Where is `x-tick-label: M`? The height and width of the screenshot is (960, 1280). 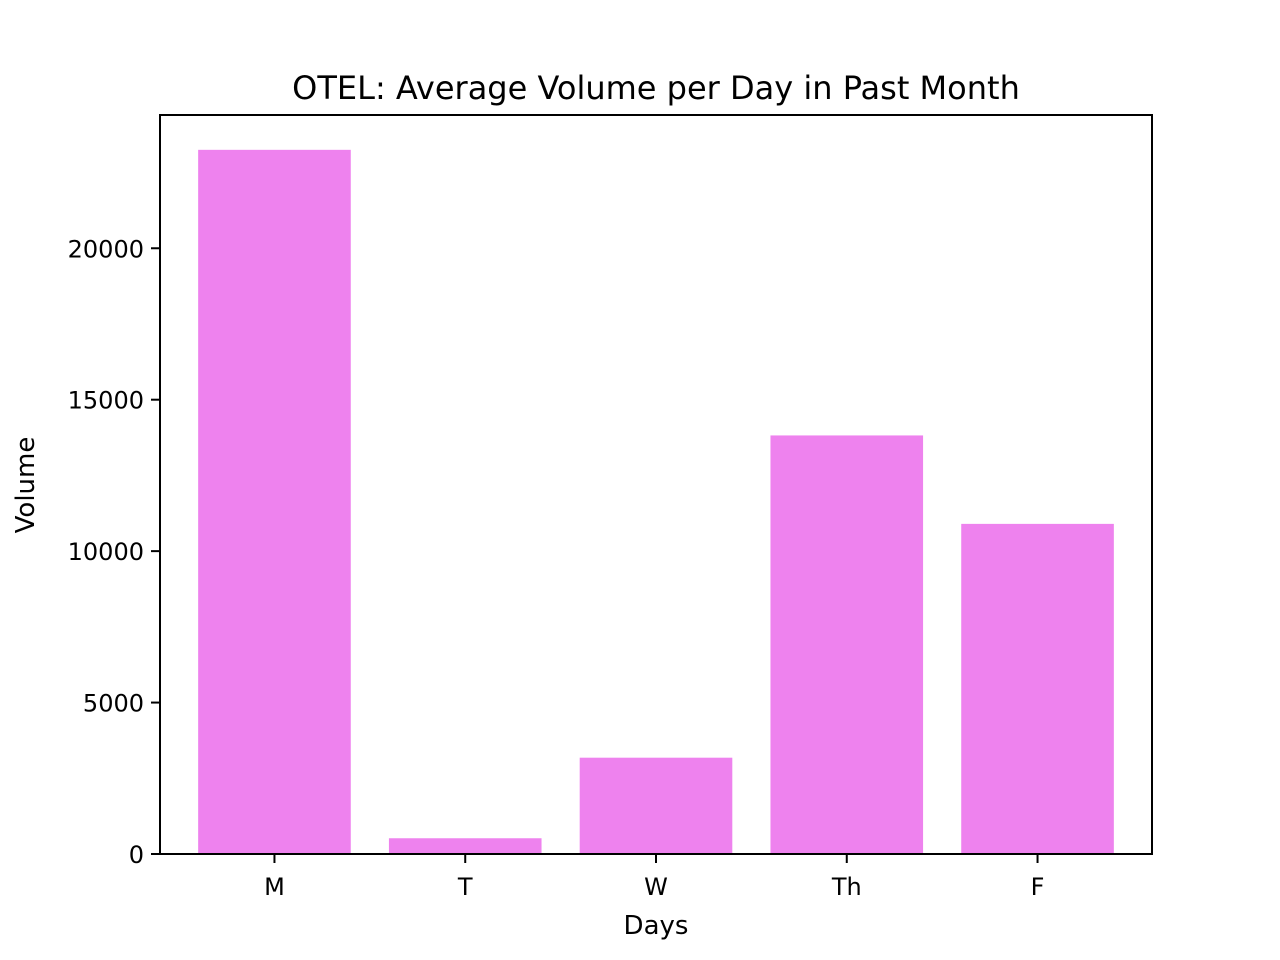 x-tick-label: M is located at coordinates (274, 887).